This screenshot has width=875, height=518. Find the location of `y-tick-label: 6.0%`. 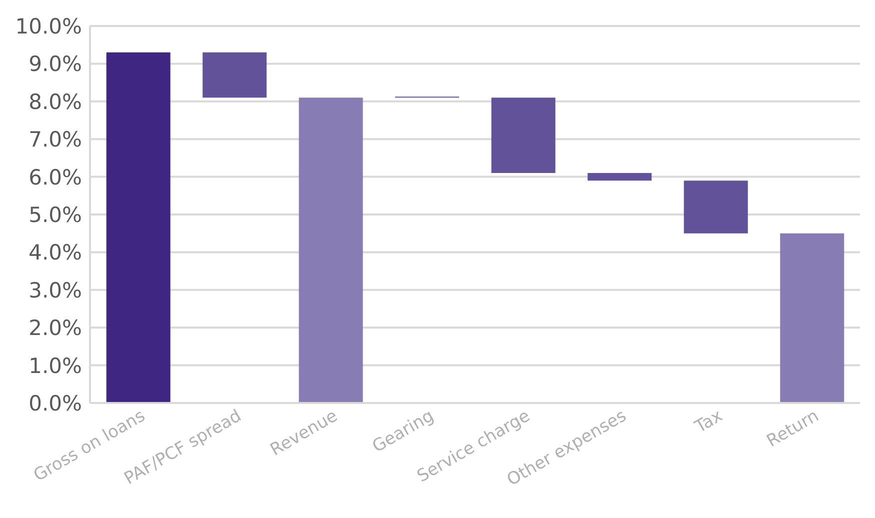

y-tick-label: 6.0% is located at coordinates (55, 177).